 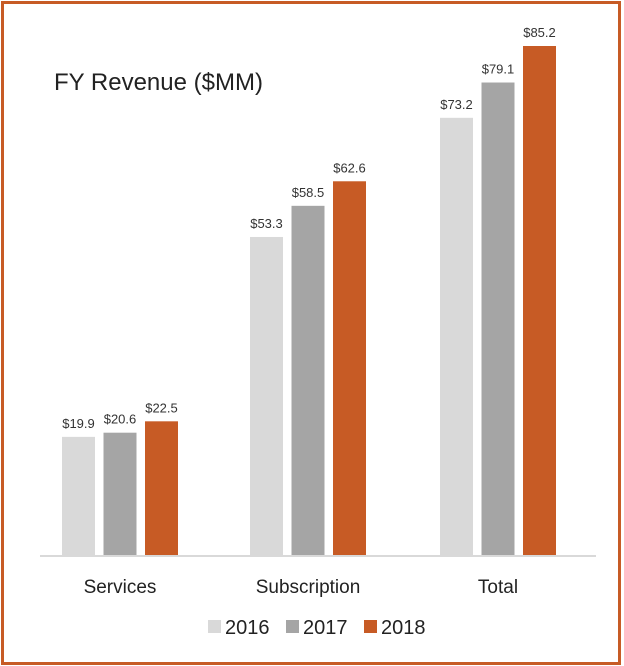 I want to click on bar-total-2016, so click(x=456, y=336).